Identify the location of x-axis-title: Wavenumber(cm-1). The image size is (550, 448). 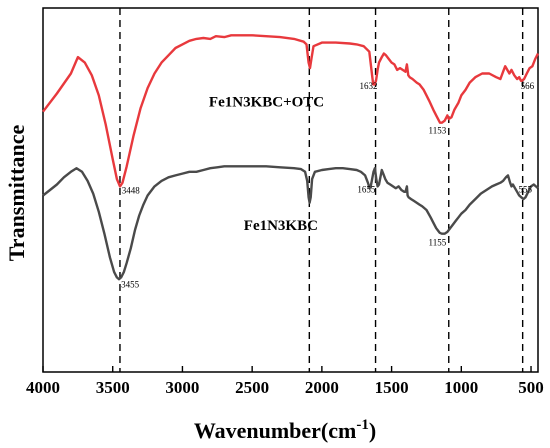
(285, 430).